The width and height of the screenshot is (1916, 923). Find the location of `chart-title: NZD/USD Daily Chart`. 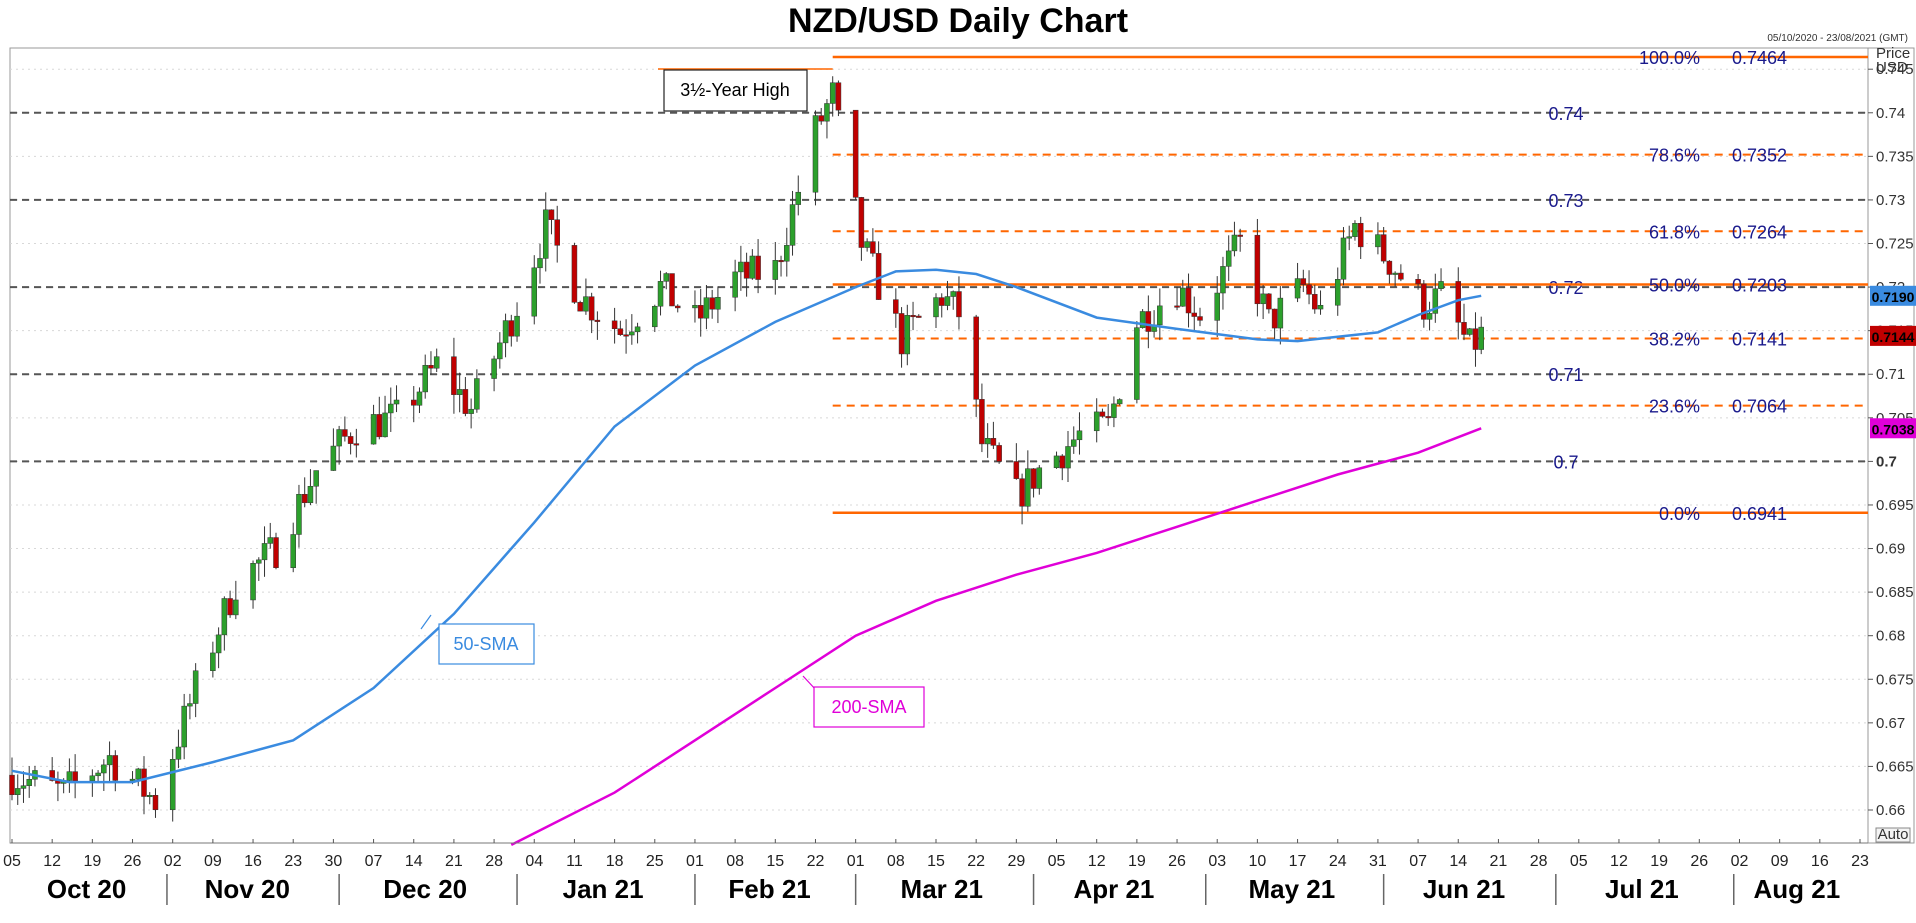

chart-title: NZD/USD Daily Chart is located at coordinates (958, 21).